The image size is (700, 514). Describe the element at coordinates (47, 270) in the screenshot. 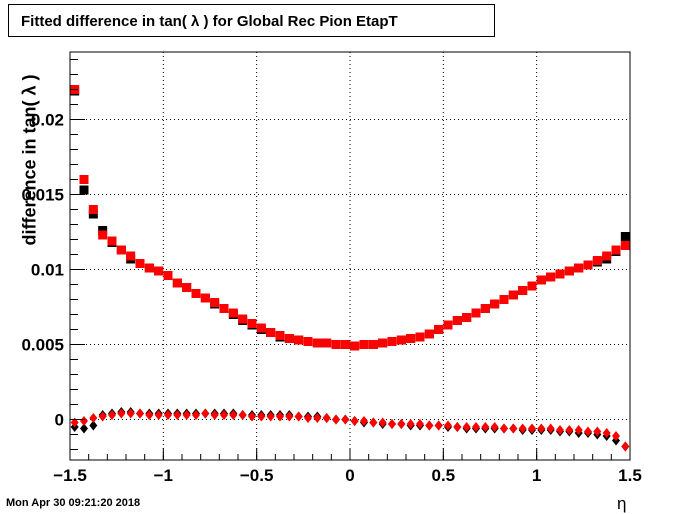

I see `y-tick-label: 0.01` at that location.